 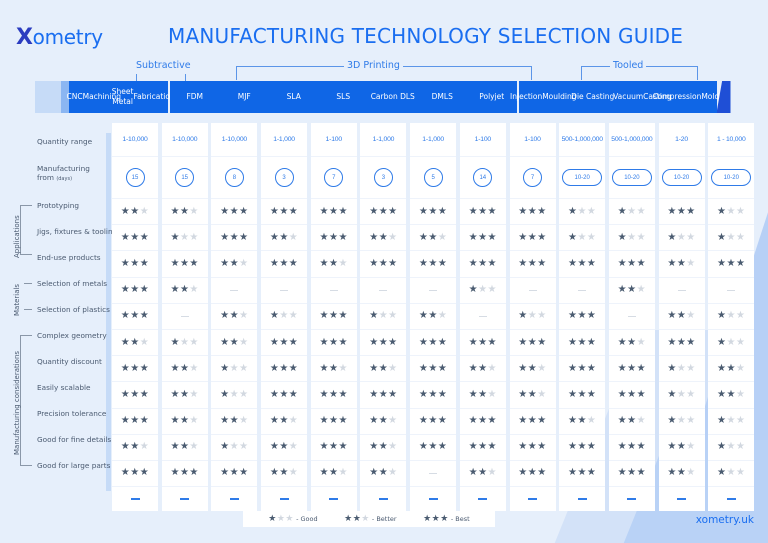 I want to click on quantity-range-cell: 1-1,000, so click(x=433, y=140).